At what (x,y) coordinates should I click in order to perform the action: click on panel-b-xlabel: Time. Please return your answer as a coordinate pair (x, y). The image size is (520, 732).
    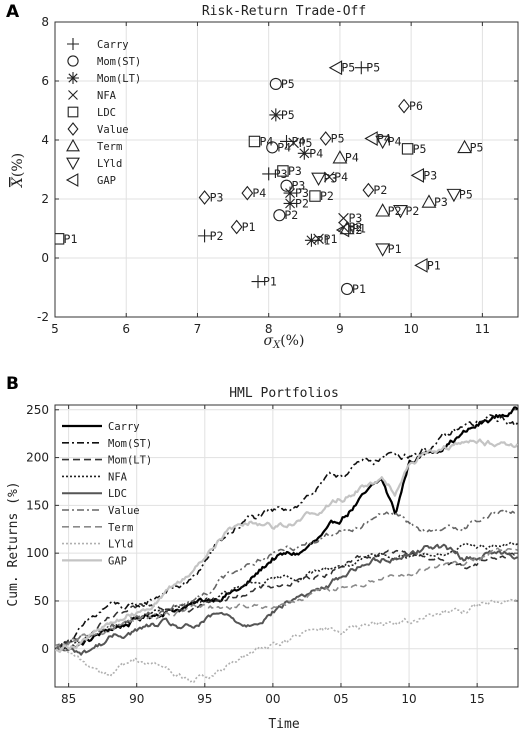
    Looking at the image, I should click on (283, 724).